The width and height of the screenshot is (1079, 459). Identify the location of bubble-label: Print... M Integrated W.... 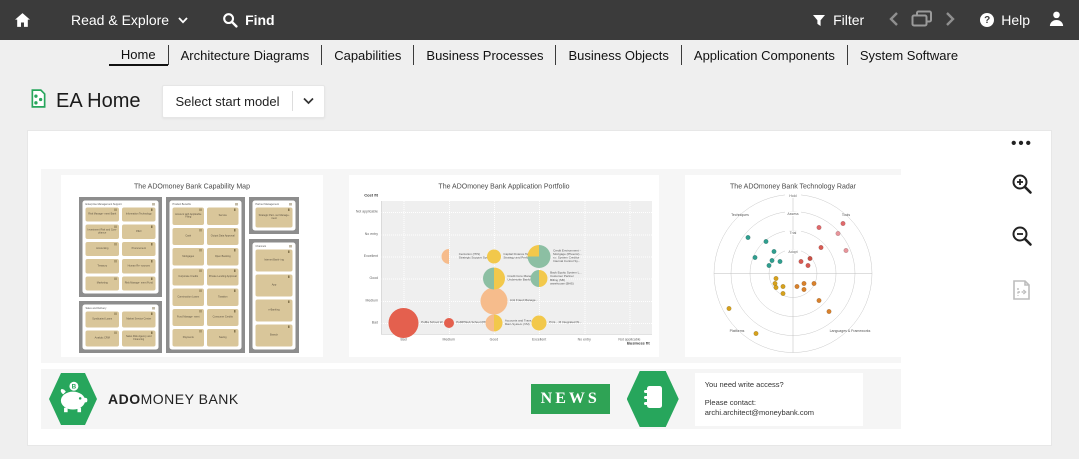
(565, 323).